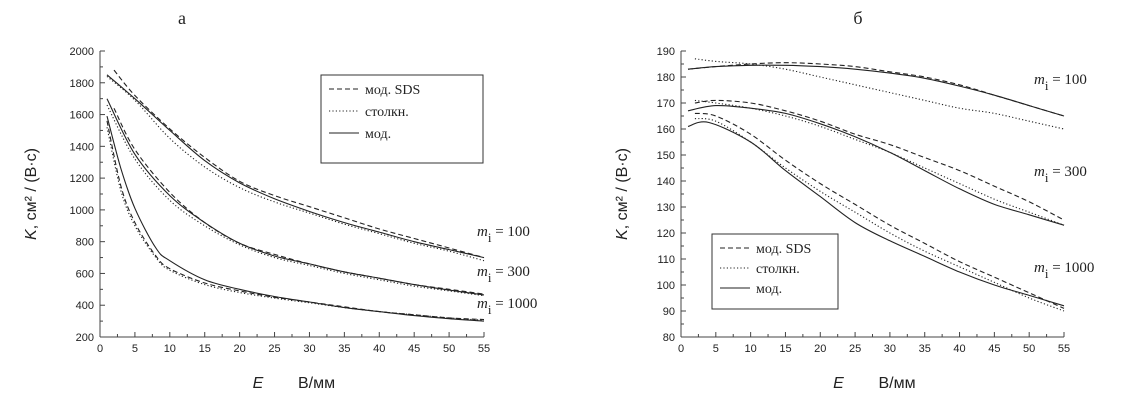 The image size is (1142, 403). What do you see at coordinates (666, 260) in the screenshot?
I see `y-tick-label: 110` at bounding box center [666, 260].